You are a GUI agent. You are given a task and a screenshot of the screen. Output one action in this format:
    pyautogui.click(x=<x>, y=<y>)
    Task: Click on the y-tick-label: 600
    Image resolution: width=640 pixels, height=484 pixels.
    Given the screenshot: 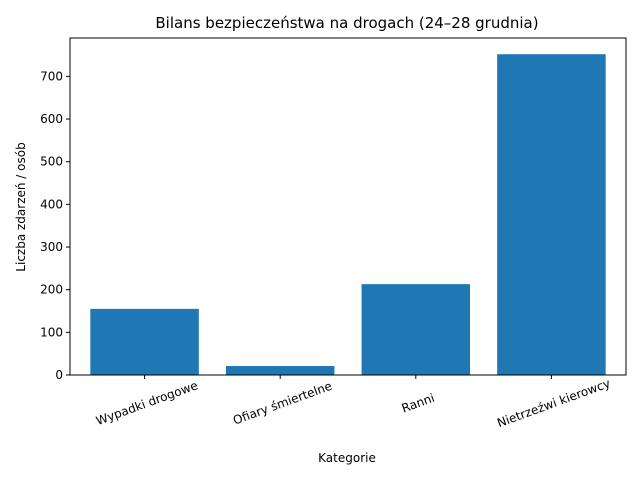 What is the action you would take?
    pyautogui.click(x=51, y=119)
    